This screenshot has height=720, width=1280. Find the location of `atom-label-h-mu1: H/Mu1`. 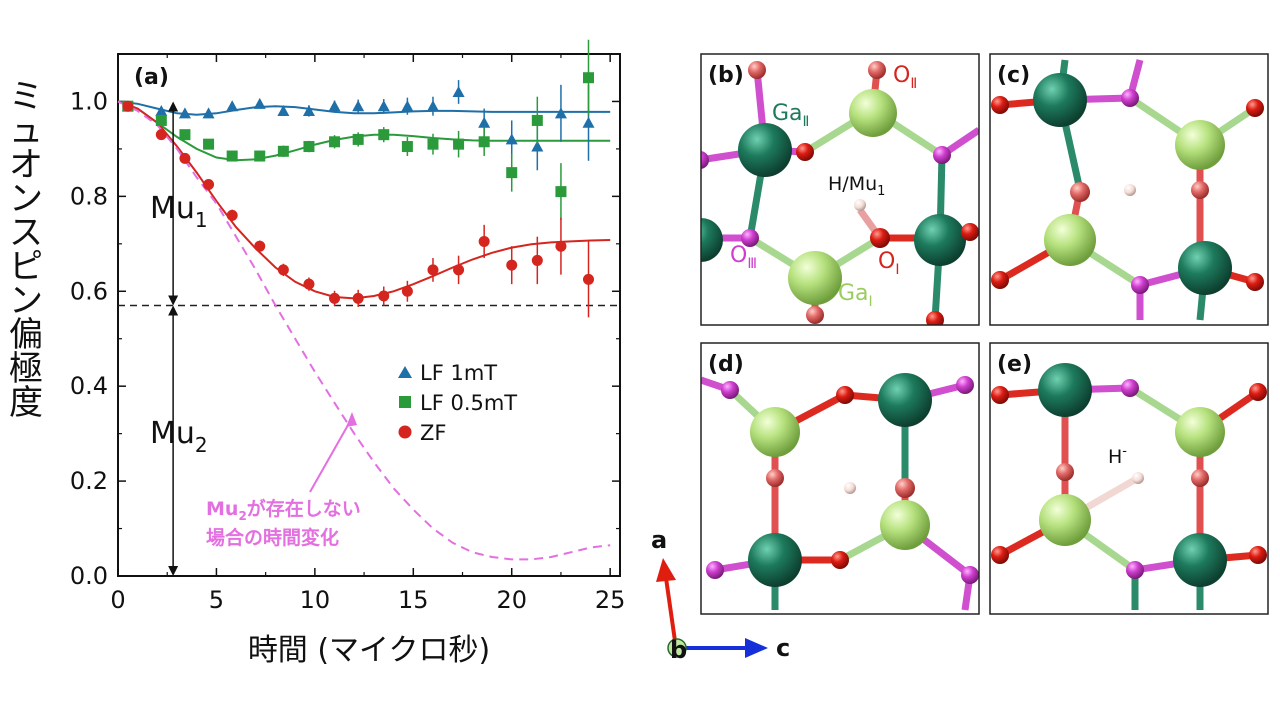

atom-label-h-mu1: H/Mu1 is located at coordinates (856, 186).